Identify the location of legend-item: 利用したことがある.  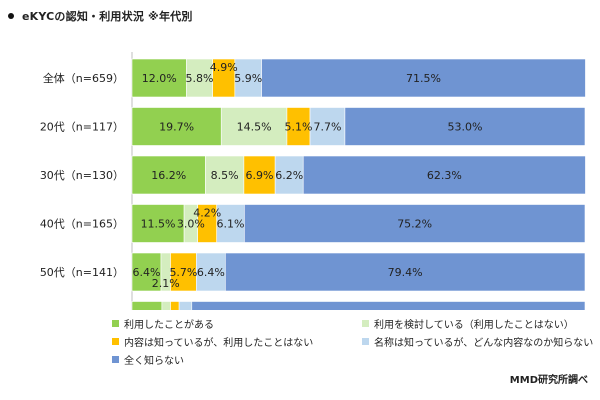
(163, 323).